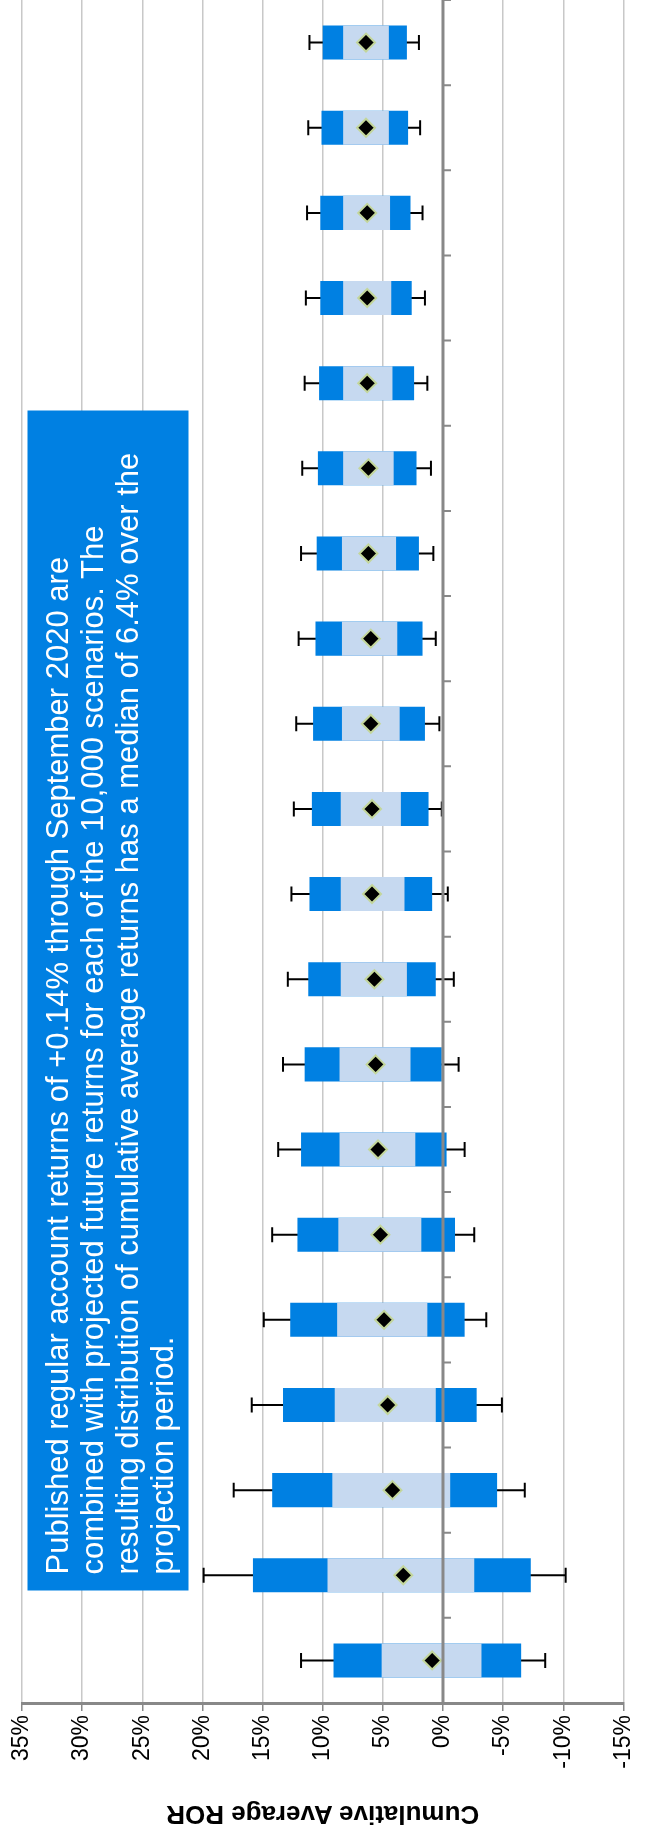 The width and height of the screenshot is (655, 1835). What do you see at coordinates (322, 1814) in the screenshot?
I see `x-axis-title: Cumulative Average ROR` at bounding box center [322, 1814].